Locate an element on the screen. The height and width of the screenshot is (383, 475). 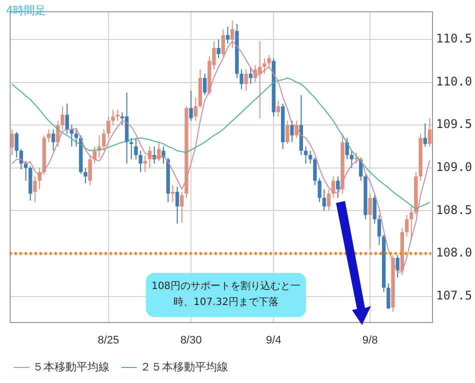
annotation: 108円のサポートを割り込むと一時、107.32円まで下落 is located at coordinates (226, 295).